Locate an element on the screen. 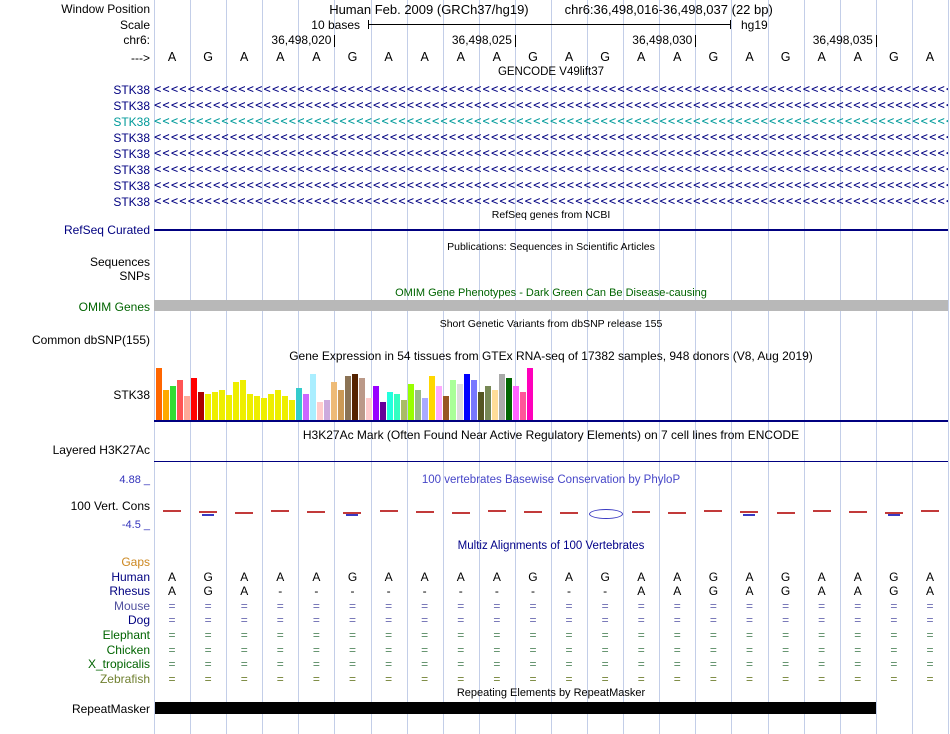  species-label-dog: Dog is located at coordinates (138, 620).